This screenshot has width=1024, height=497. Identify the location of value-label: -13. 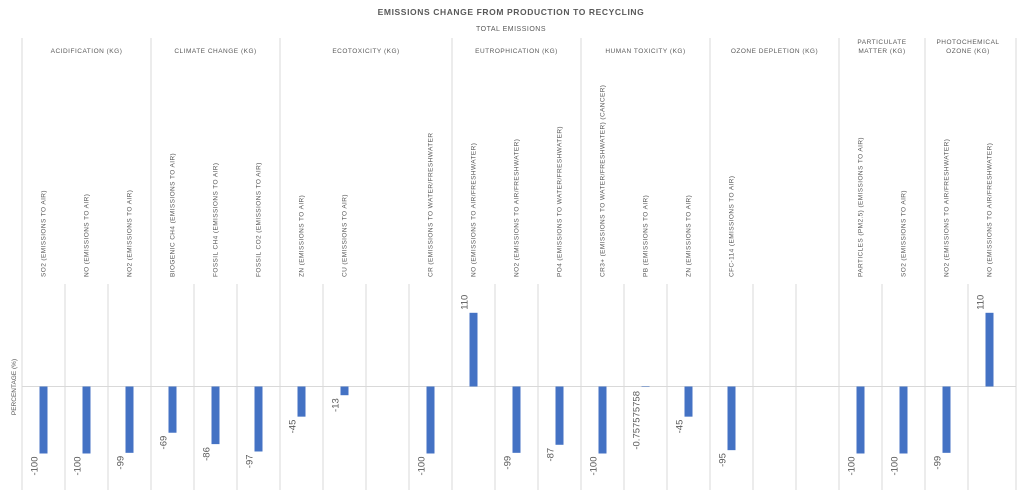
(336, 405).